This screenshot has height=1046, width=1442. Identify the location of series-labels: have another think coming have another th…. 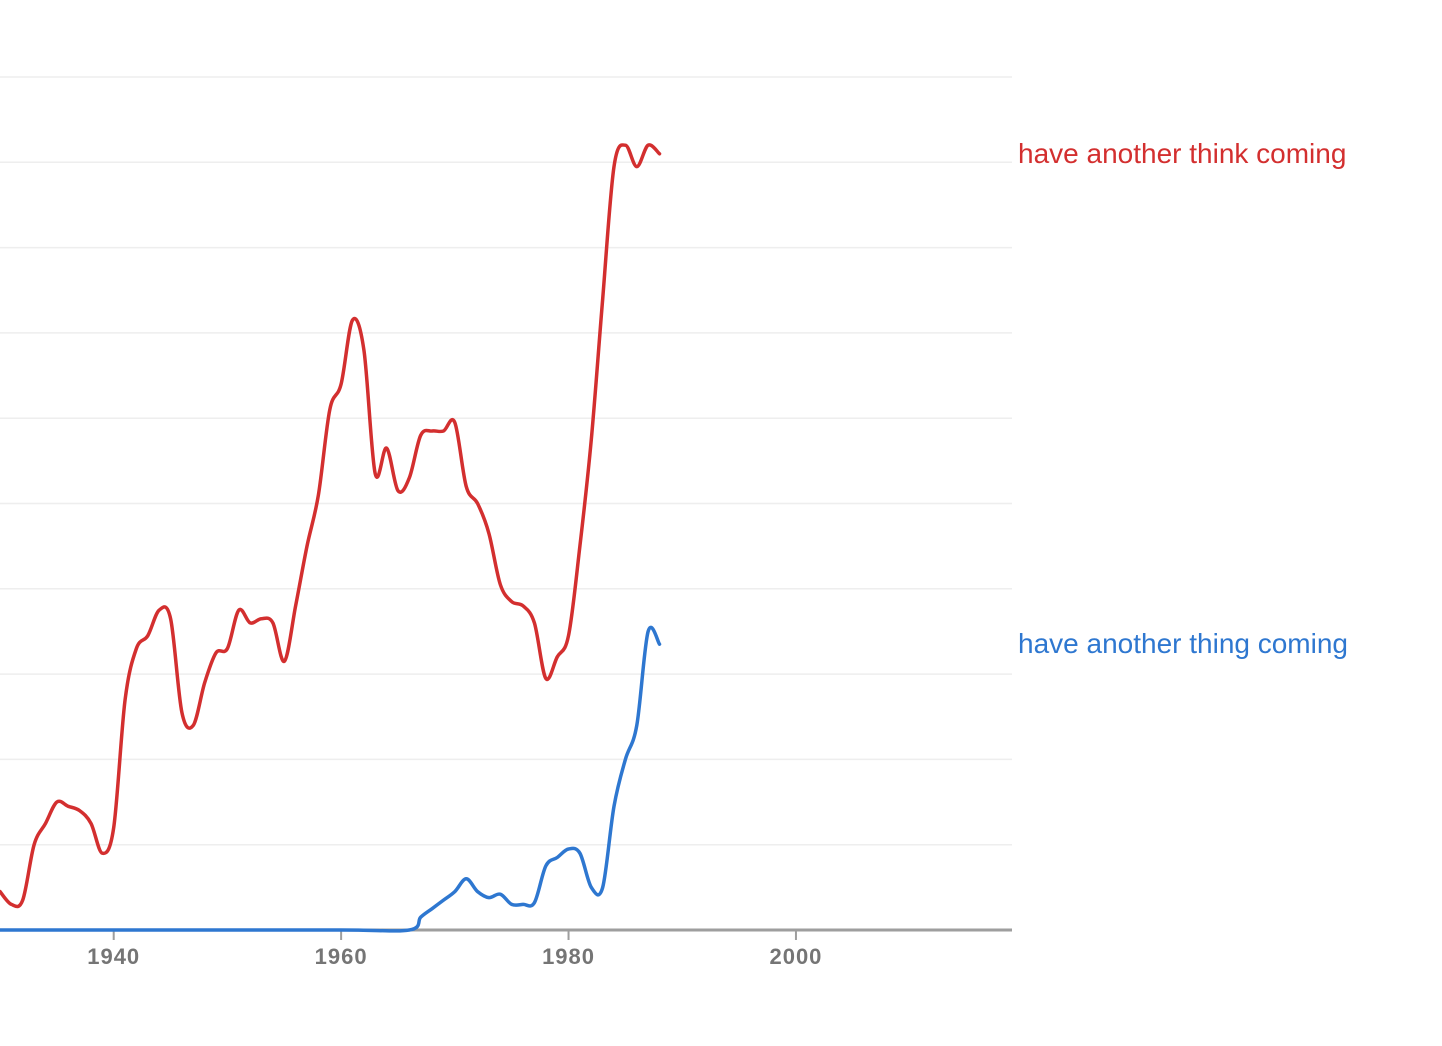
(1183, 398).